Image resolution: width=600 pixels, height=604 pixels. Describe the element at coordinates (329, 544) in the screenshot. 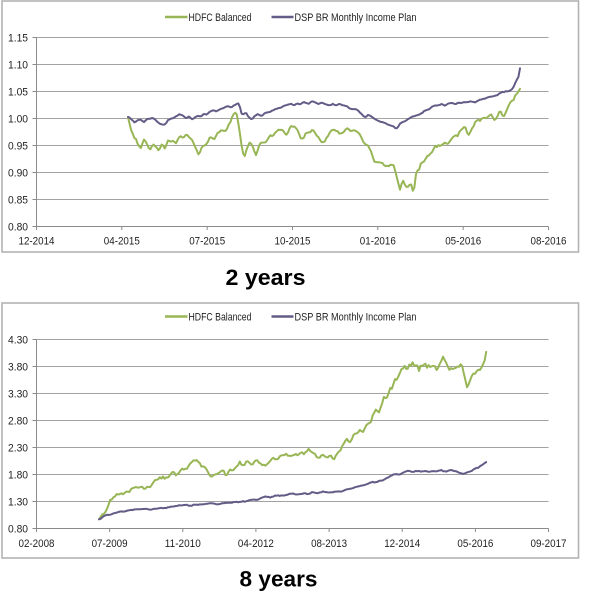

I see `svg-text: 08-2013` at that location.